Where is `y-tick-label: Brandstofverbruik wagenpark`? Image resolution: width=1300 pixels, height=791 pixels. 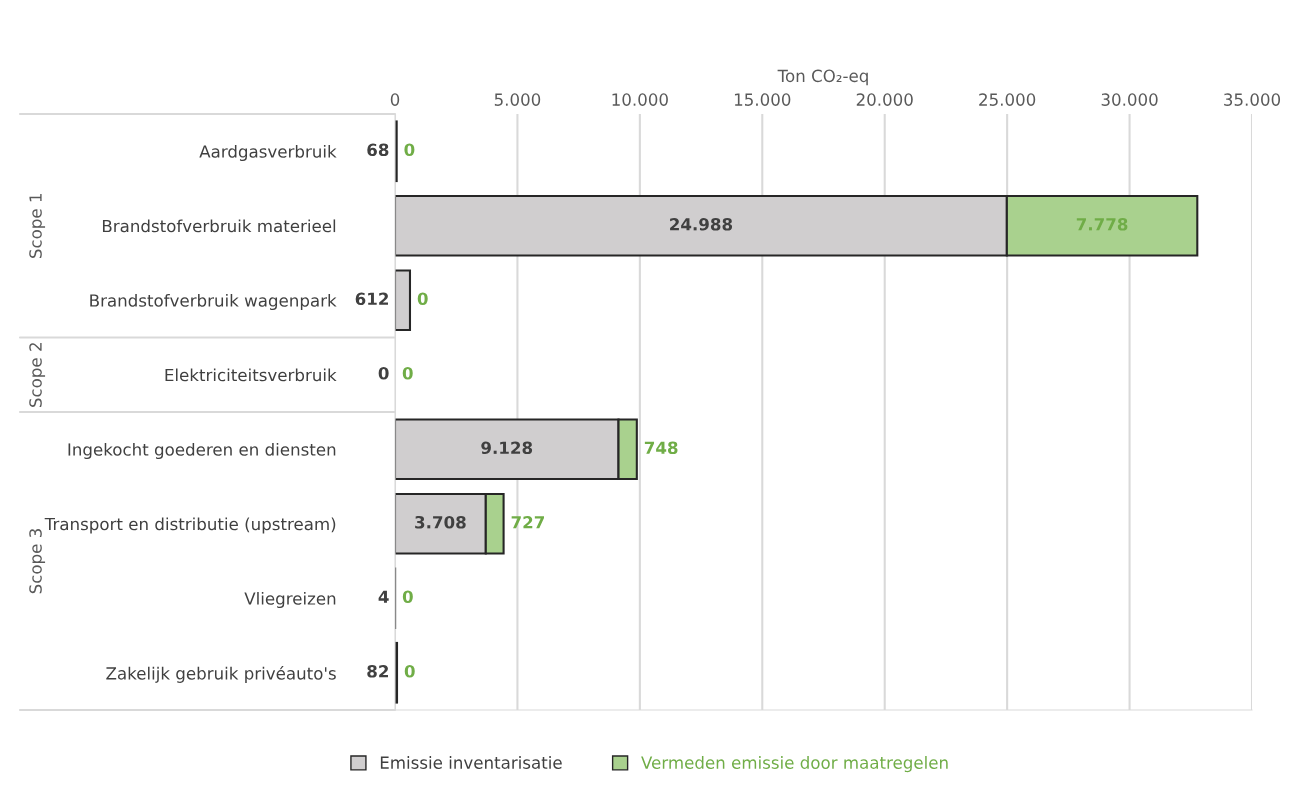 y-tick-label: Brandstofverbruik wagenpark is located at coordinates (213, 302).